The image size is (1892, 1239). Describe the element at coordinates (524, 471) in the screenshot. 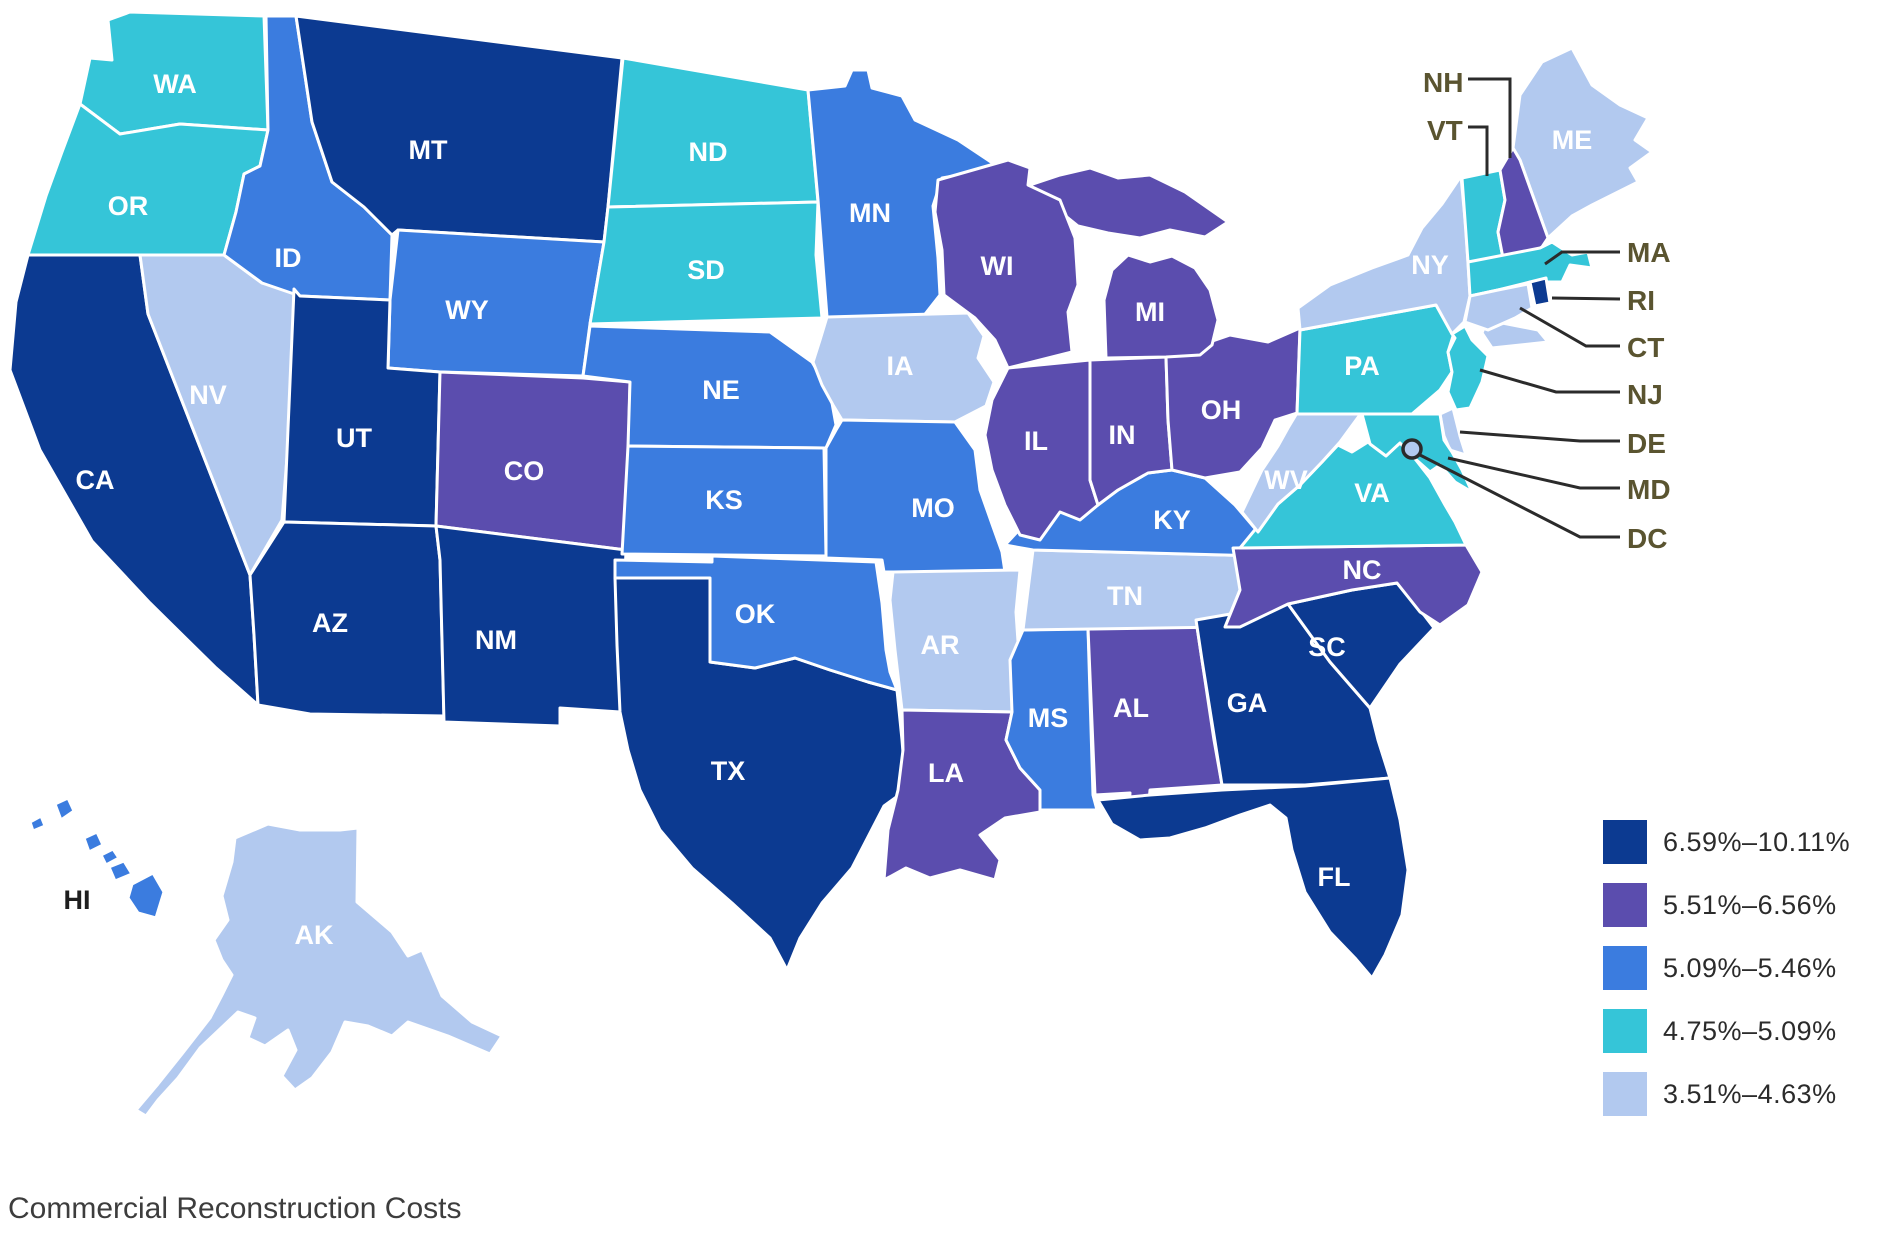

I see `state-label-co: CO` at that location.